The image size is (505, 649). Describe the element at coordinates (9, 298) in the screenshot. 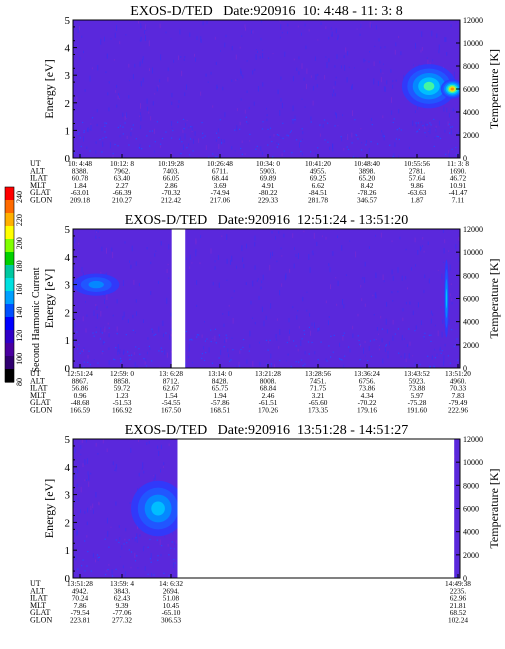

I see `colorbar-swatch` at that location.